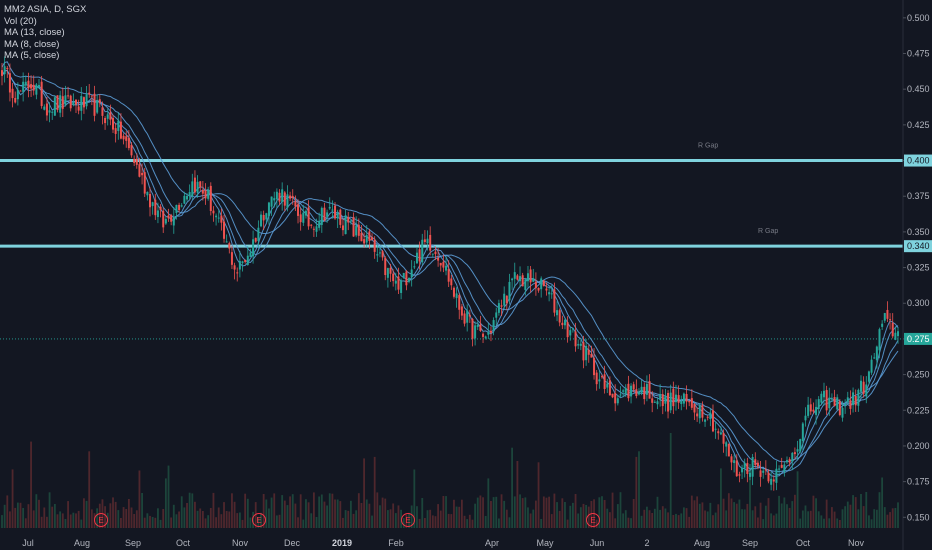 This screenshot has width=932, height=550. Describe the element at coordinates (32, 44) in the screenshot. I see `legend-ma8: MA (8, close)` at that location.